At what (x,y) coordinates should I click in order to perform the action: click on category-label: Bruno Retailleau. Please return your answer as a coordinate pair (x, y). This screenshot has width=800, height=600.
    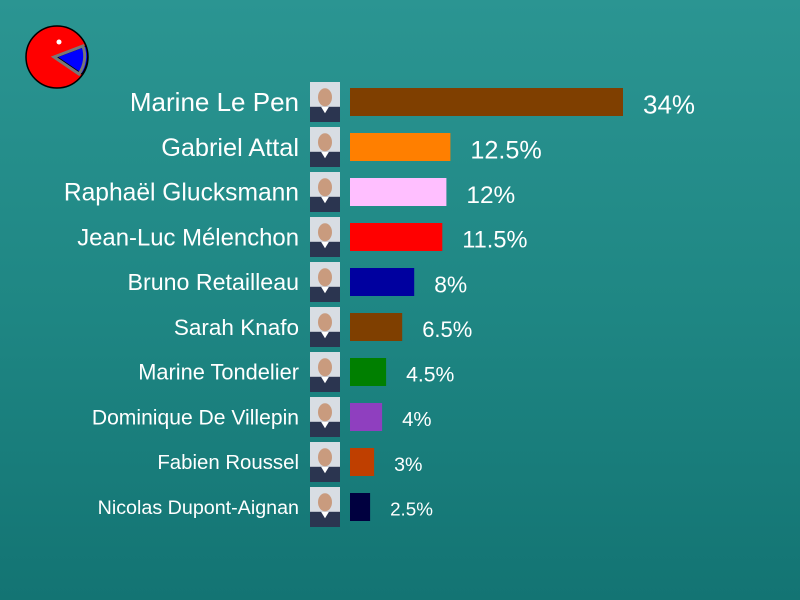
    Looking at the image, I should click on (213, 282).